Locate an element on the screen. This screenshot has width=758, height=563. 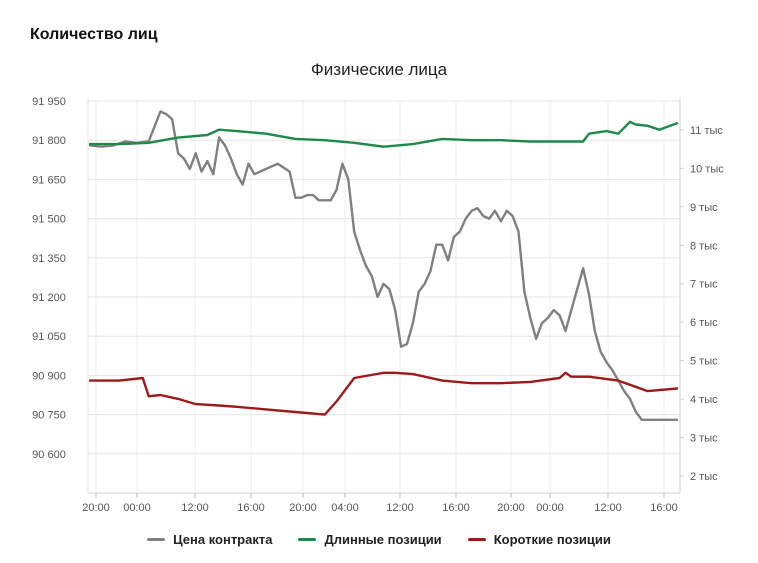
y-right-tick-label: 11 тыс is located at coordinates (706, 131).